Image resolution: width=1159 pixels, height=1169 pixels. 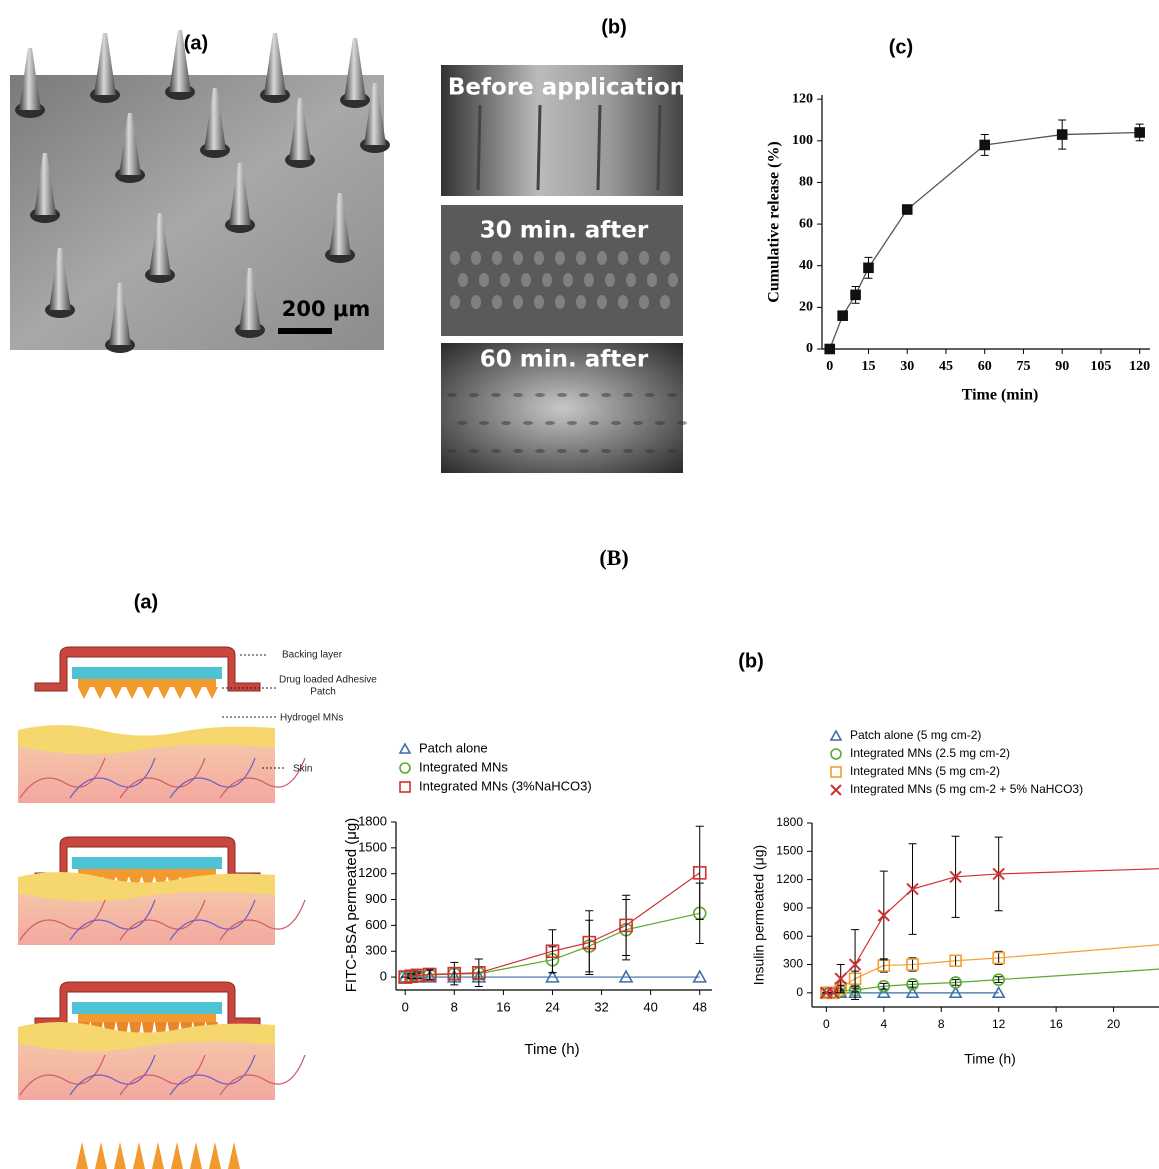 I want to click on y-tick-label: 20, so click(x=806, y=307).